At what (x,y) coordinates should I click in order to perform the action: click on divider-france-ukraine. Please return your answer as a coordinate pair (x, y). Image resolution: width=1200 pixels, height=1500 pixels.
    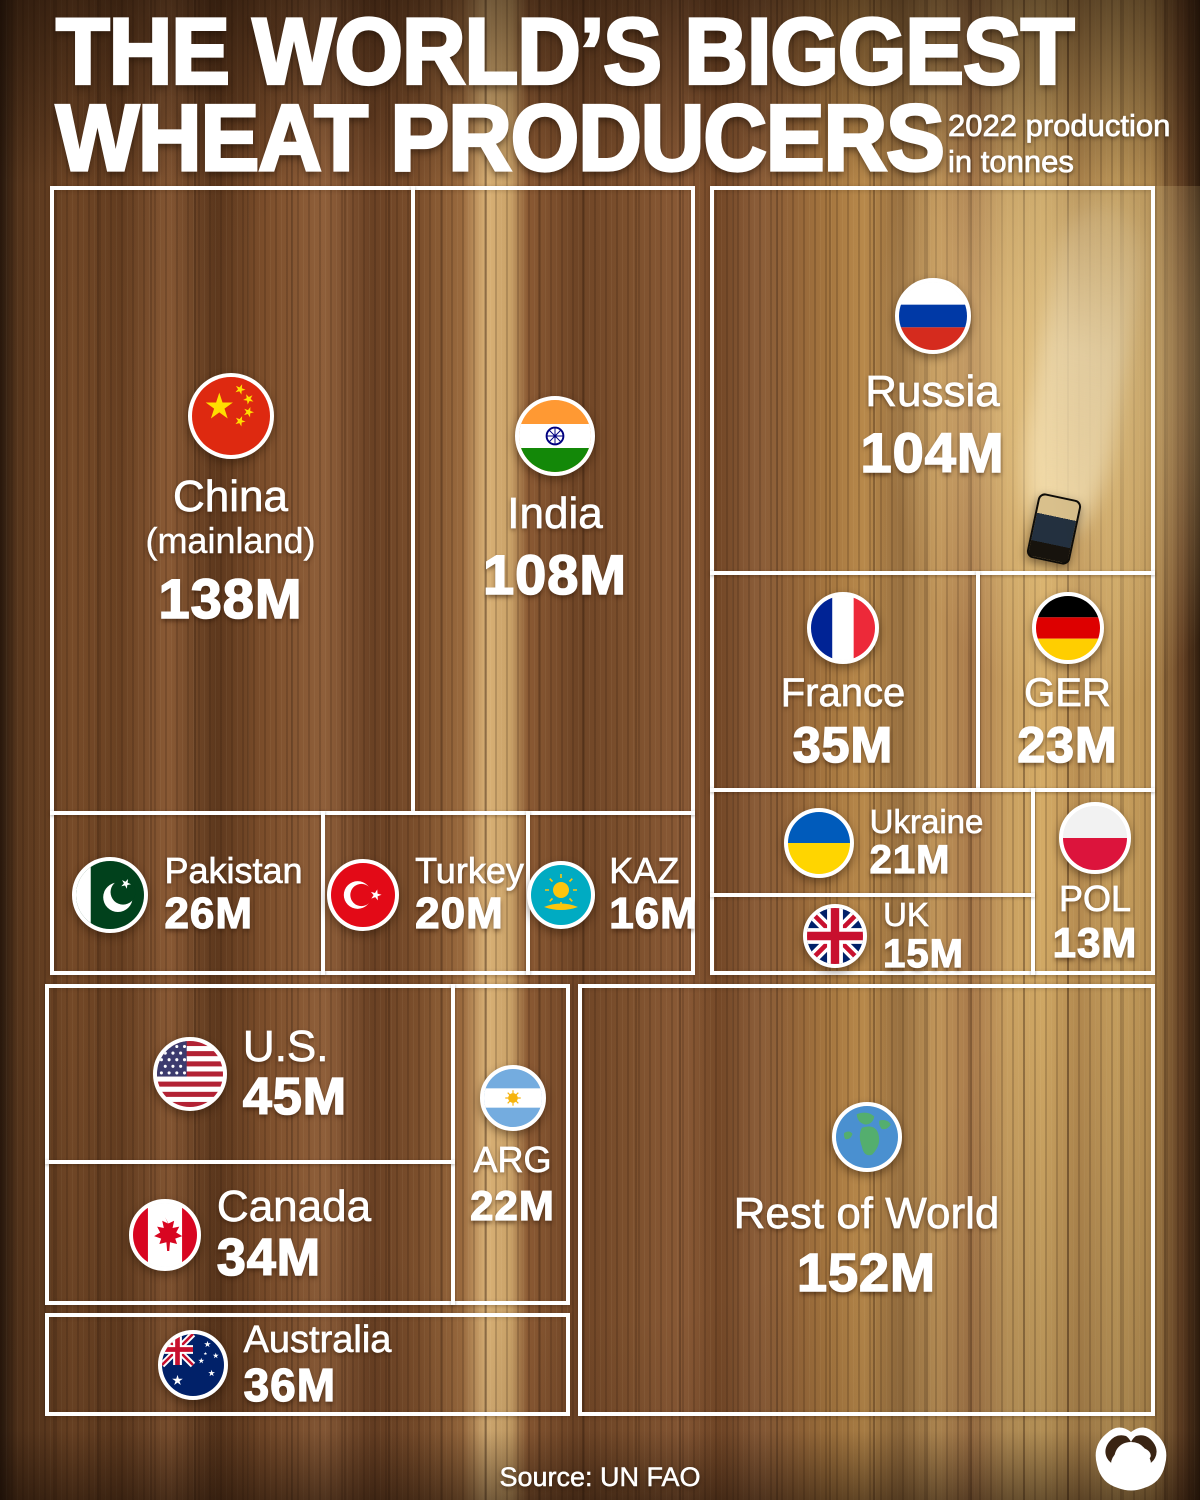
    Looking at the image, I should click on (932, 790).